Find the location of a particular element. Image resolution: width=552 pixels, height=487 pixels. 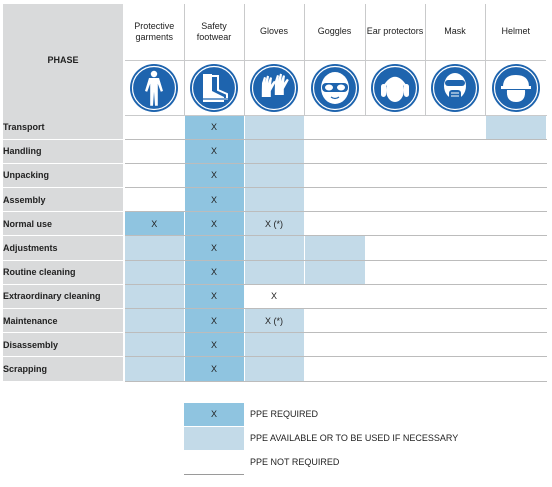

legend-label: PPE NOT REQUIRED is located at coordinates (295, 462).